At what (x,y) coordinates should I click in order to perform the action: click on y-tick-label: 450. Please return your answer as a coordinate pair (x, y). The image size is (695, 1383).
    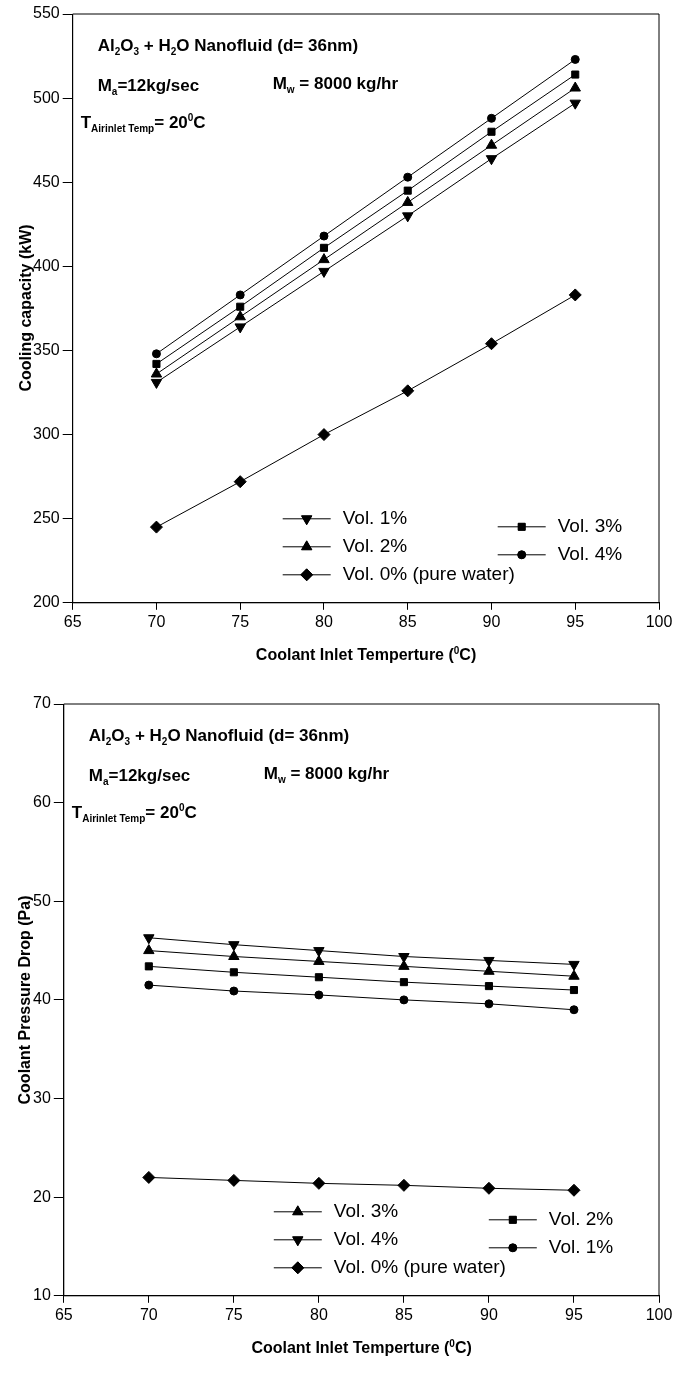
    Looking at the image, I should click on (46, 181).